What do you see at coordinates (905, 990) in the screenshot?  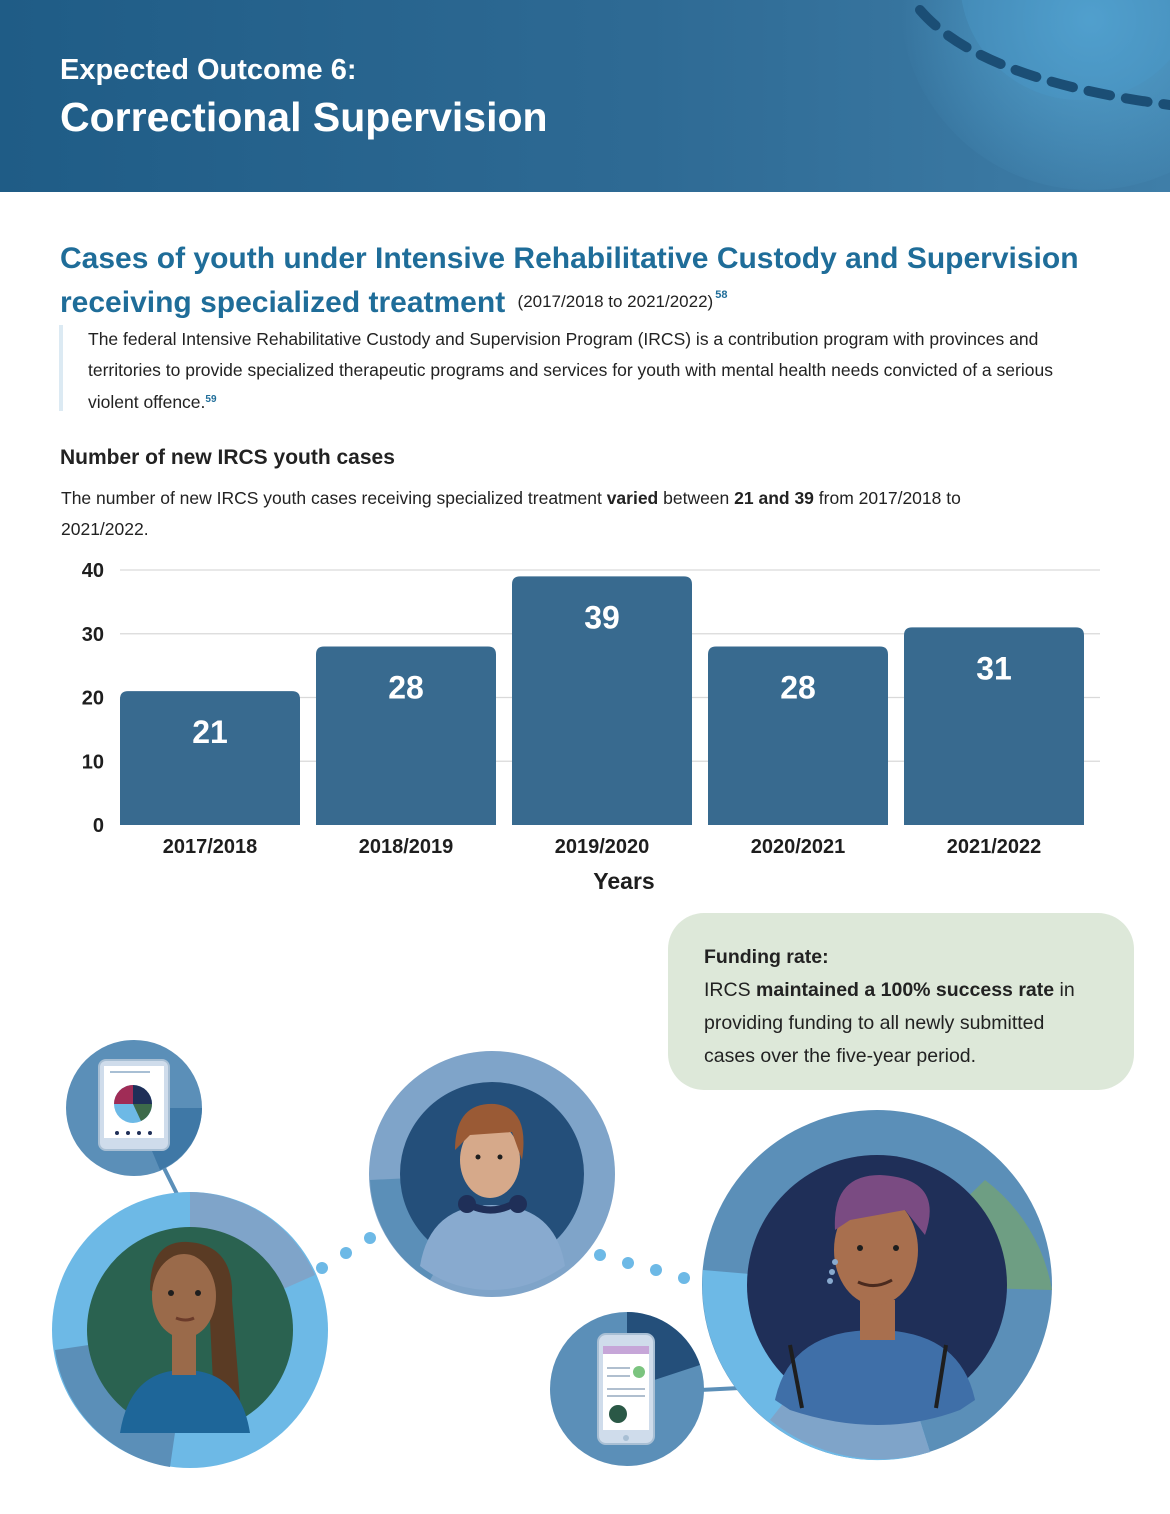 I see `callout-bold: maintained a 100% success rate` at bounding box center [905, 990].